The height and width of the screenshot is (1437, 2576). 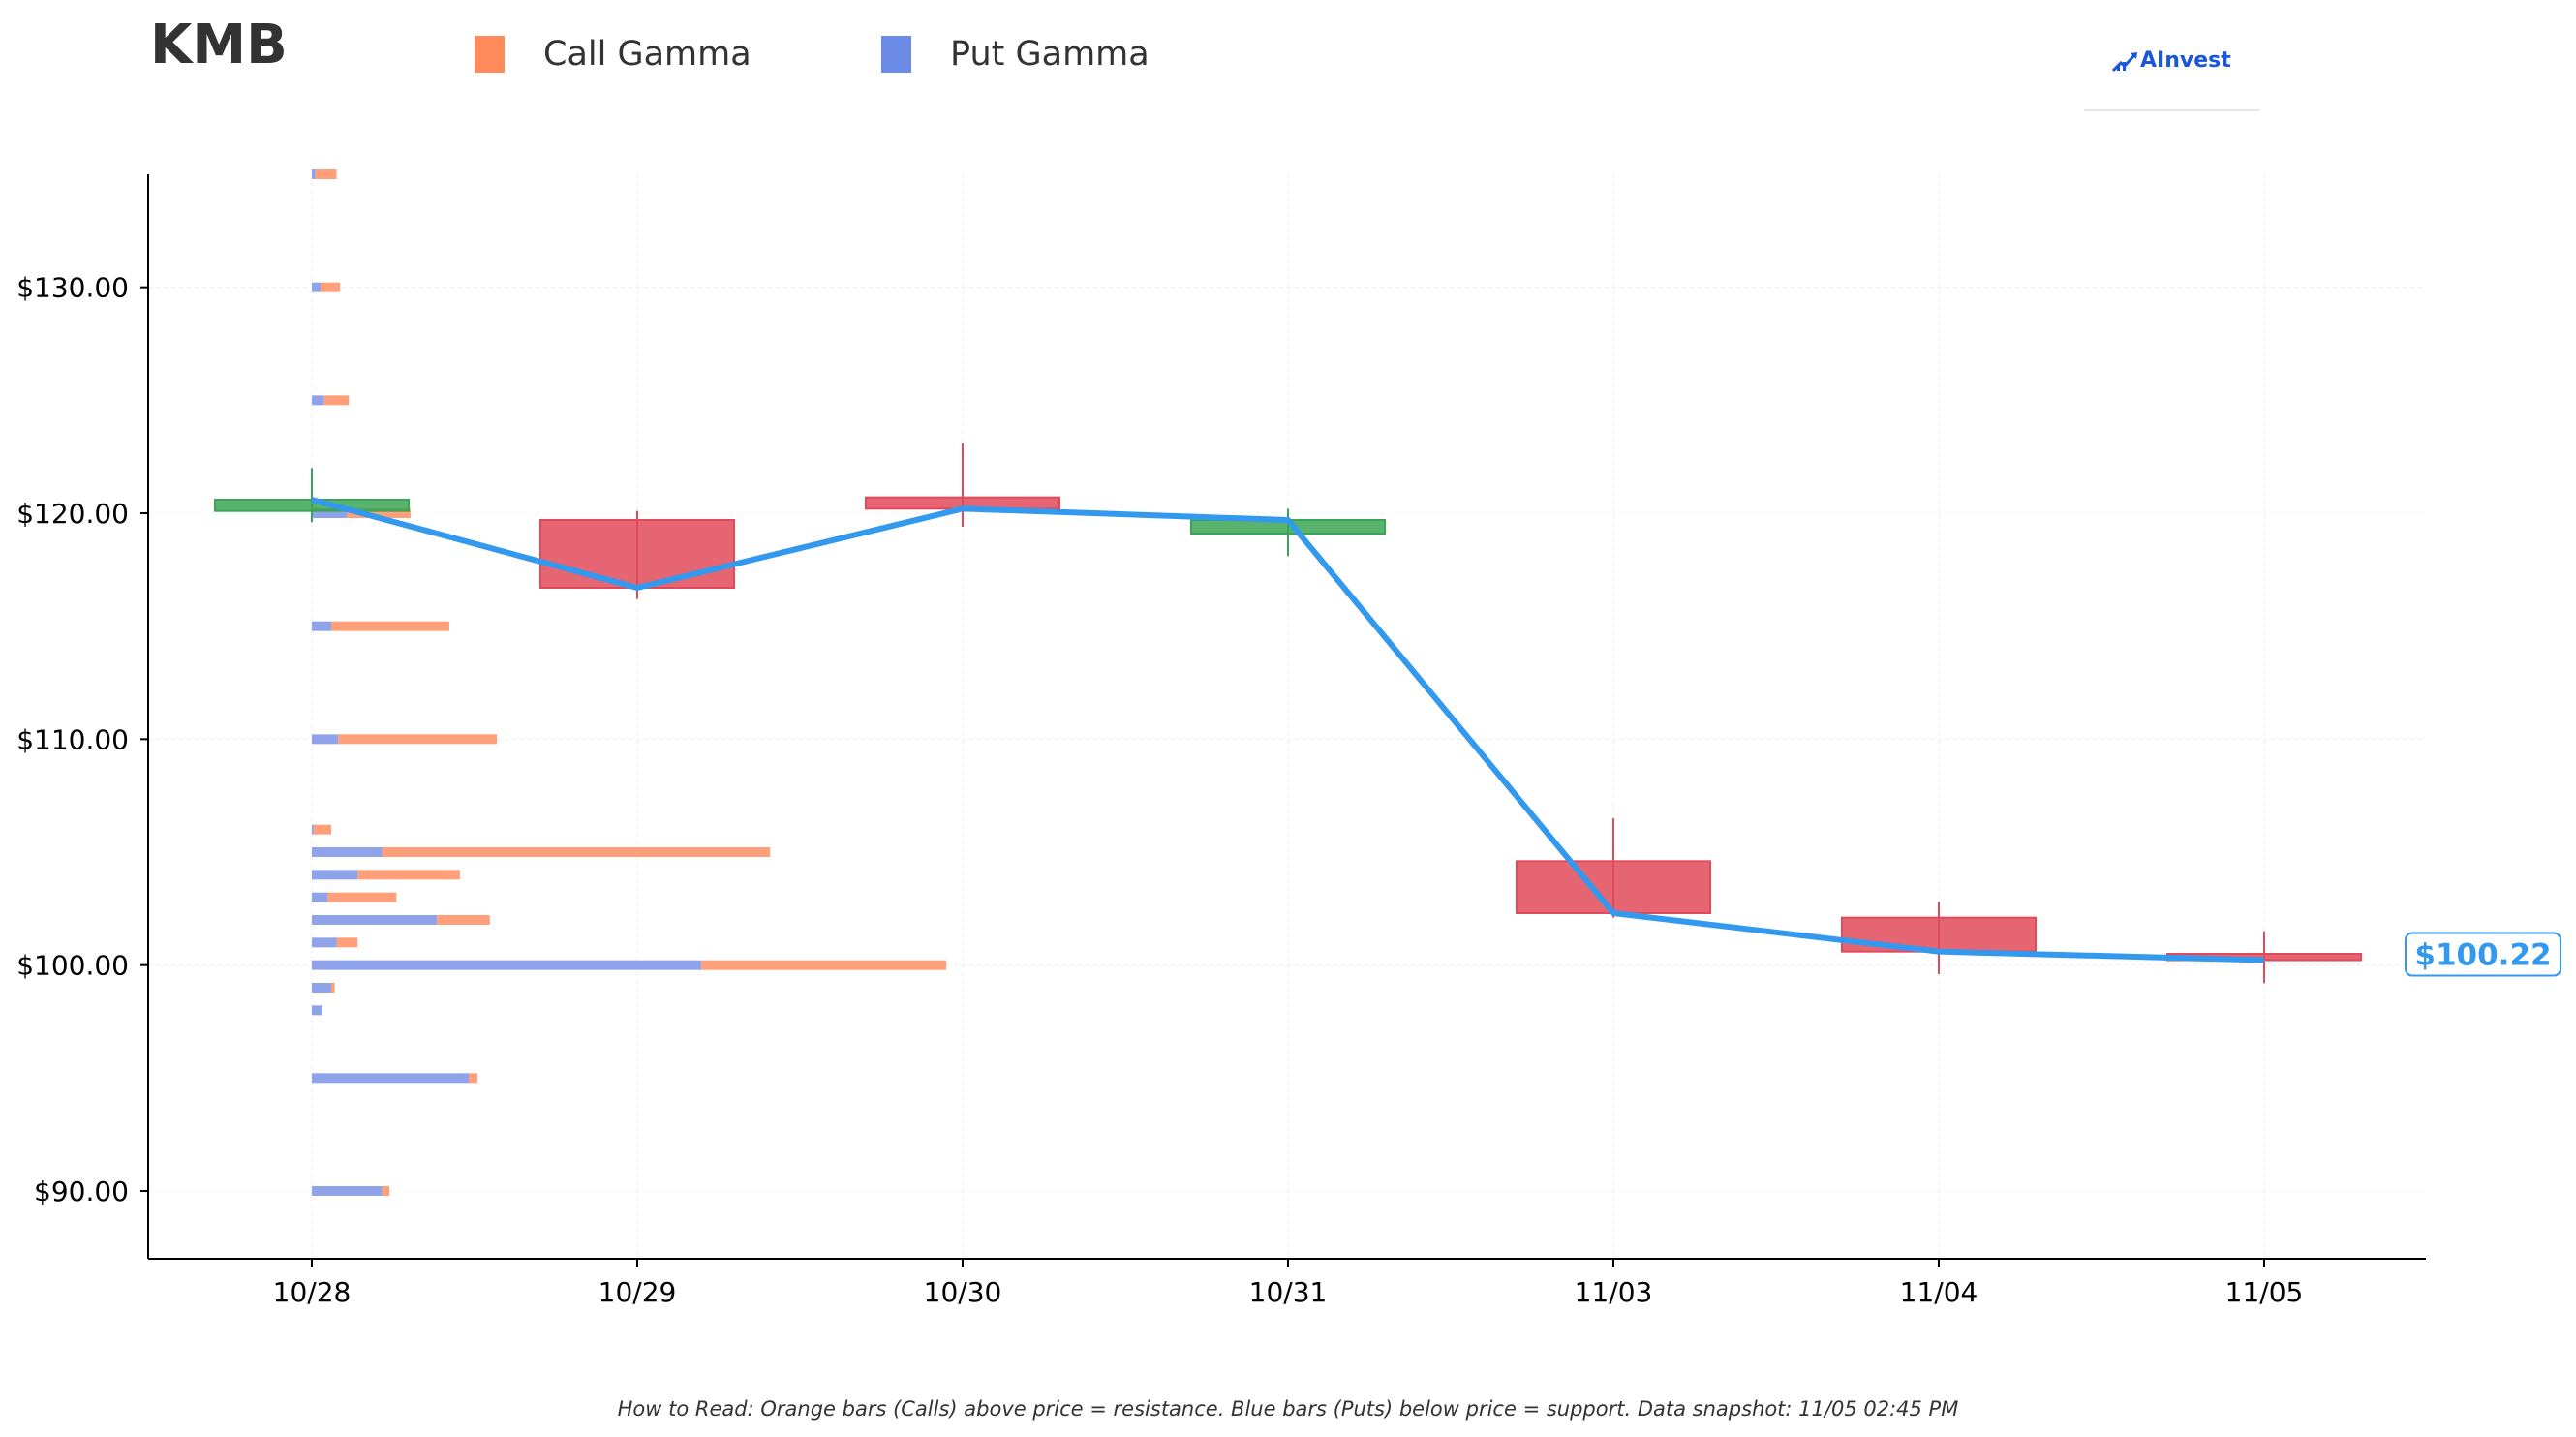 I want to click on last-price-box, so click(x=2483, y=955).